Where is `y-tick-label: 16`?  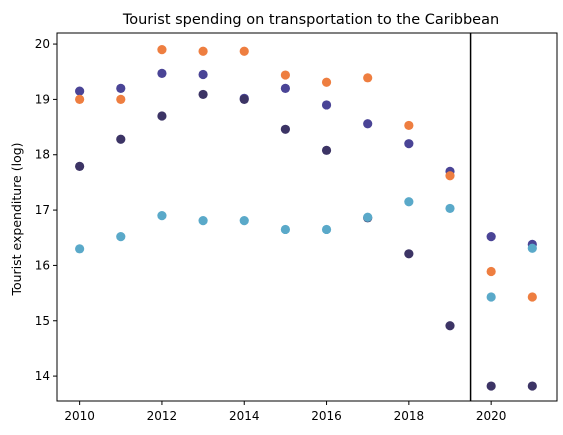
y-tick-label: 16 is located at coordinates (42, 265).